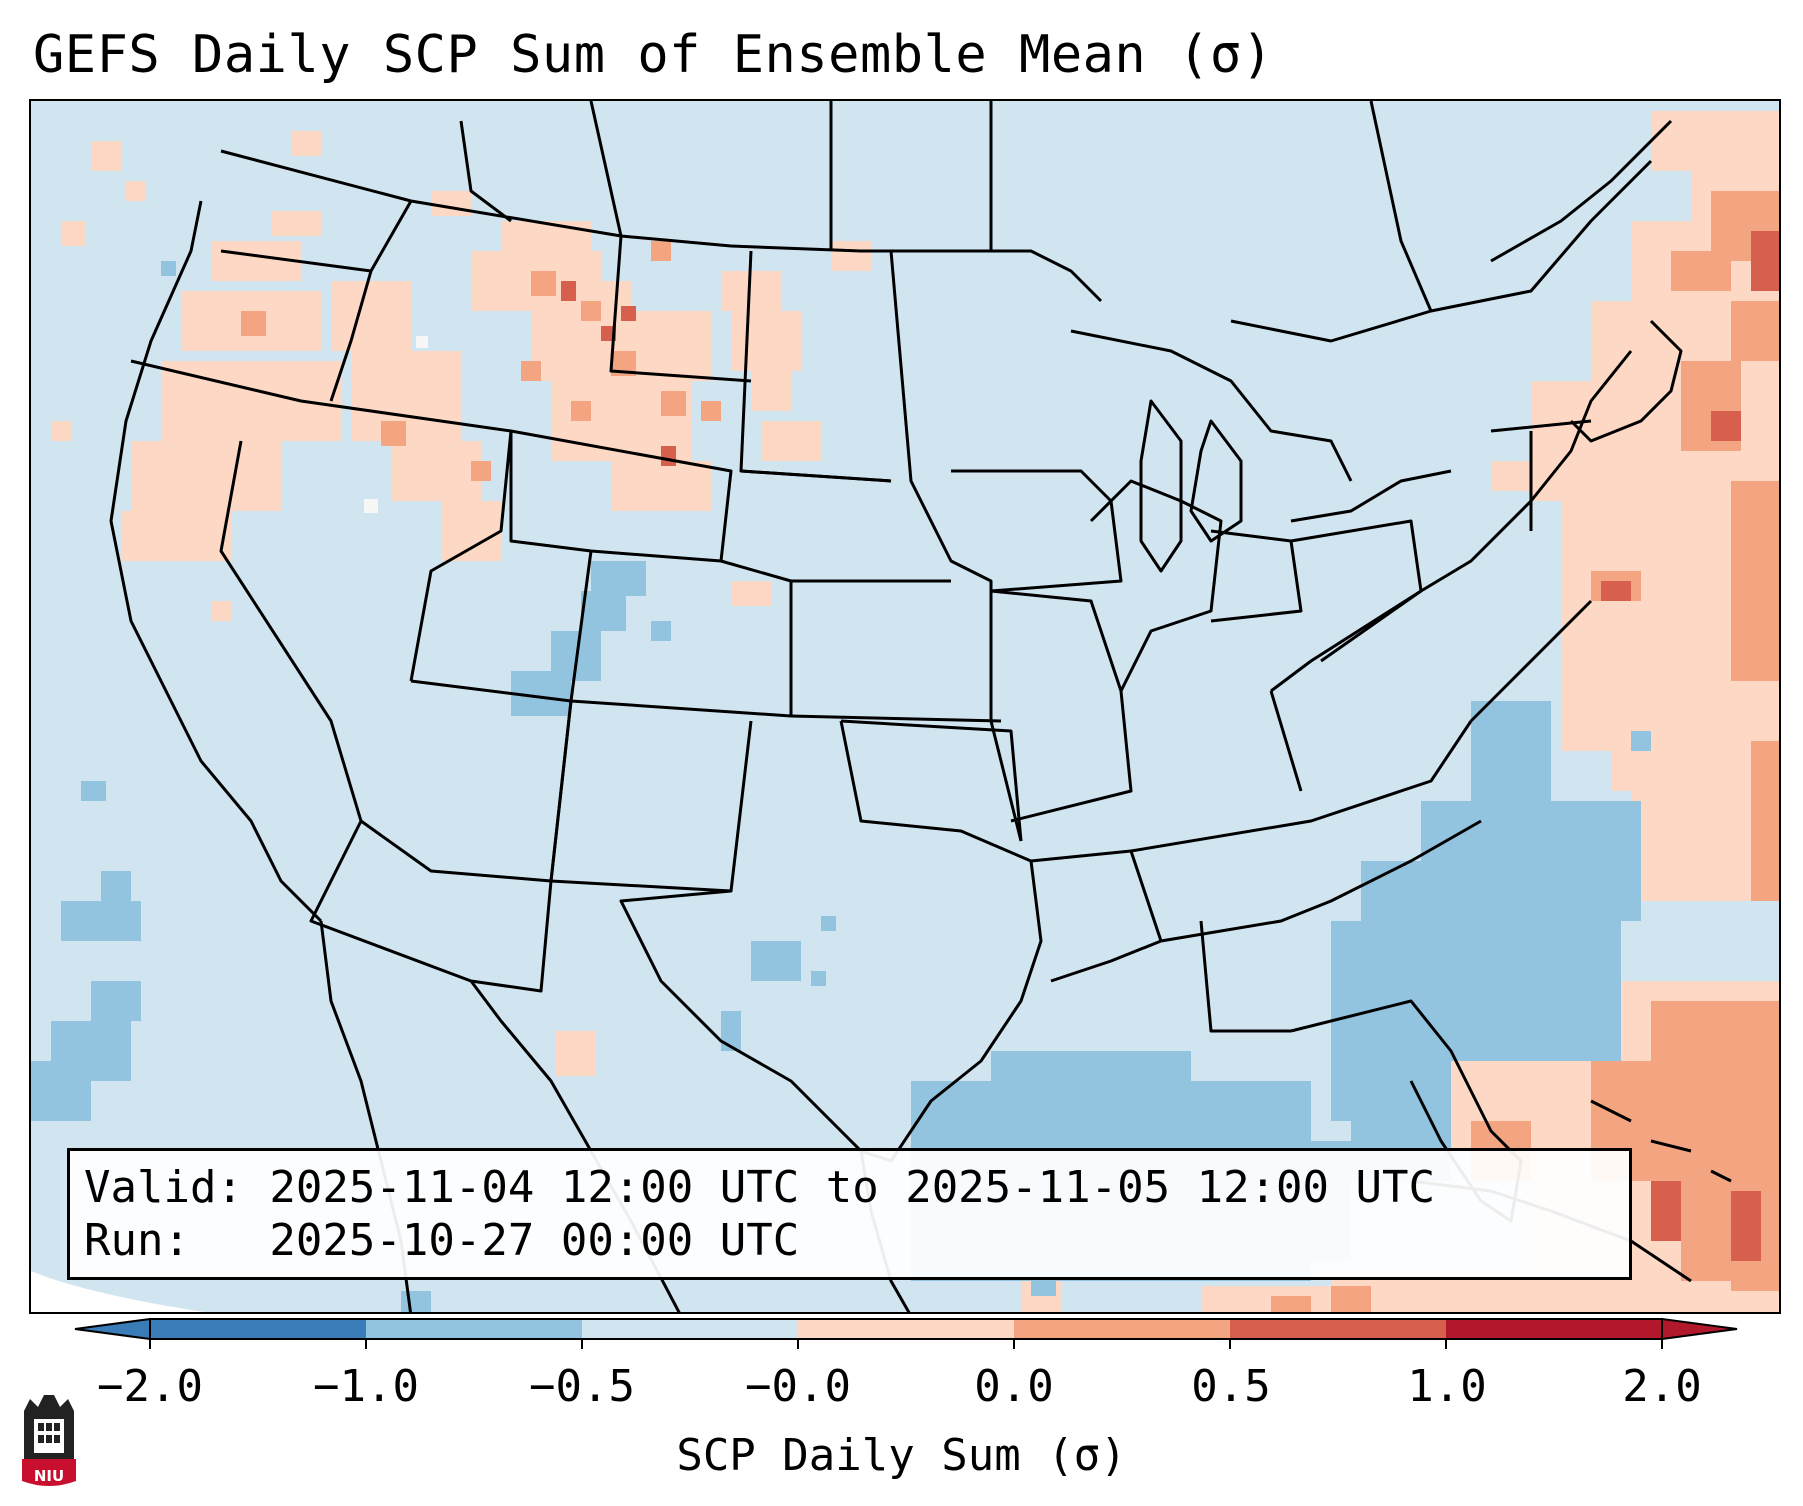  Describe the element at coordinates (366, 1386) in the screenshot. I see `tick-label-2: −1.0` at that location.